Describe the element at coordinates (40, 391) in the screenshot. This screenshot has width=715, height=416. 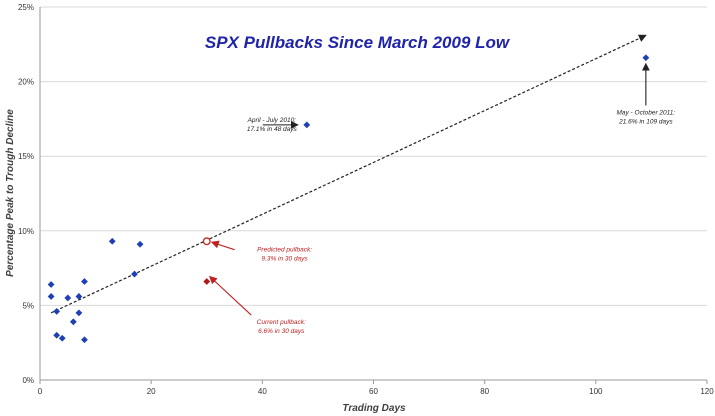
I see `x-tick-label: 0` at that location.